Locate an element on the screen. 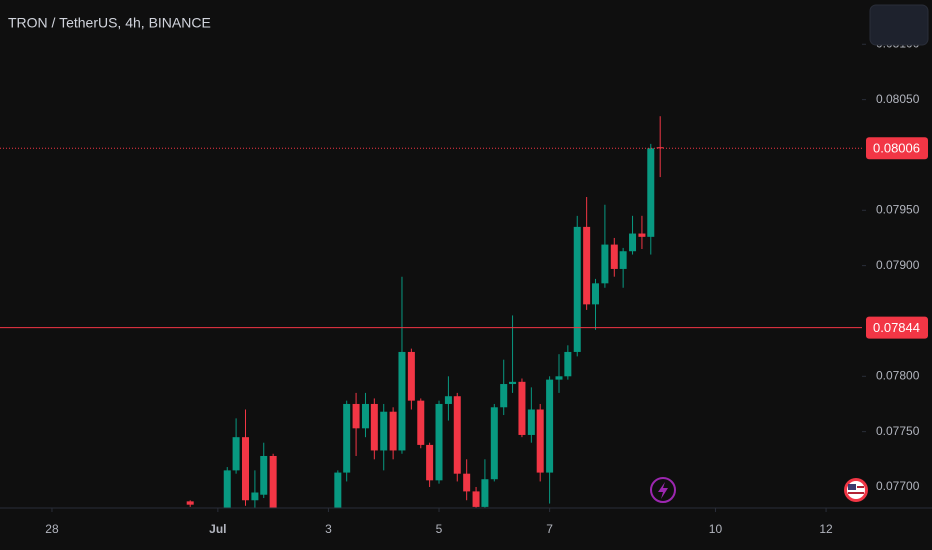 Image resolution: width=932 pixels, height=550 pixels. x-tick-label: 7 is located at coordinates (549, 529).